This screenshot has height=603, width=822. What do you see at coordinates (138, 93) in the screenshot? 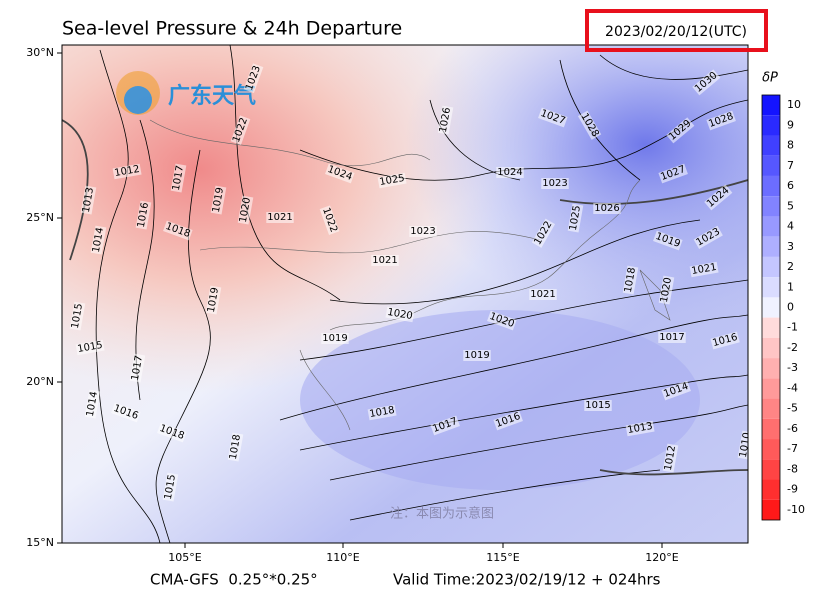
I see `watermark` at bounding box center [138, 93].